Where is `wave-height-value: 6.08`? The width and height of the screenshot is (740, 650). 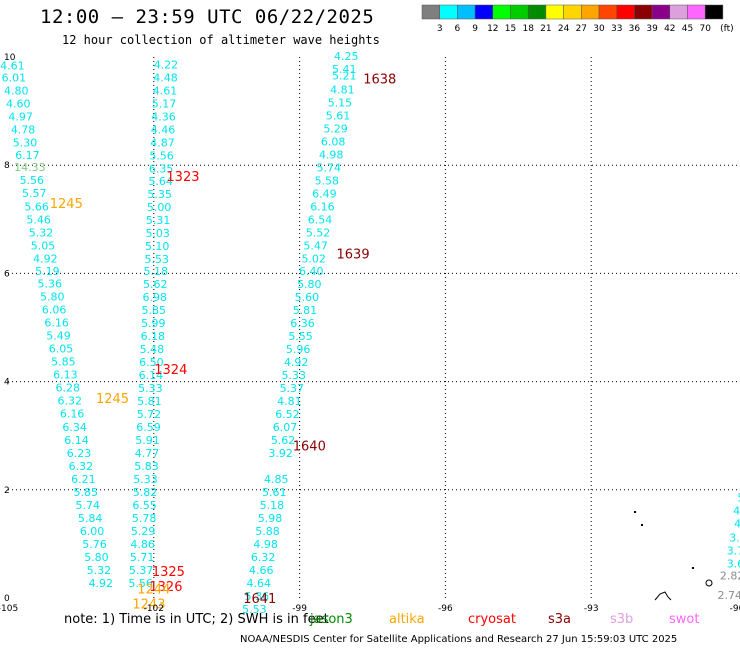
wave-height-value: 6.08 is located at coordinates (333, 141).